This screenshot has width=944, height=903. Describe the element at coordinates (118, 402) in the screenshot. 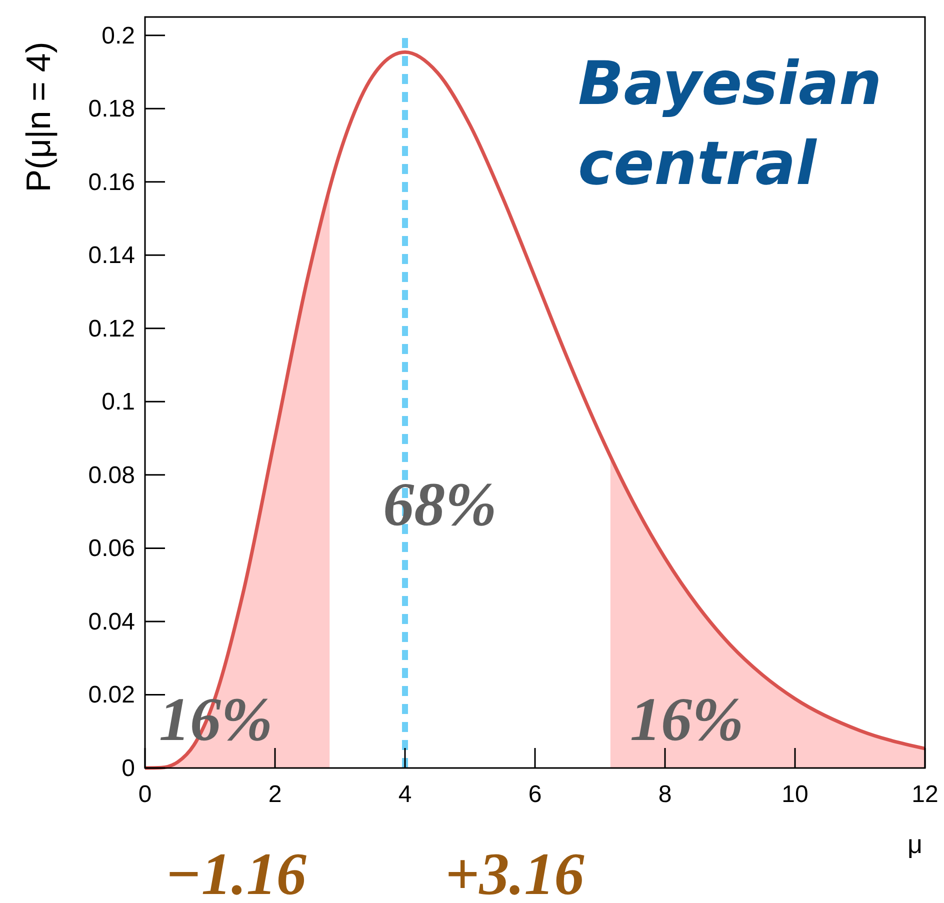

I see `y-tick-label: 0.1` at that location.